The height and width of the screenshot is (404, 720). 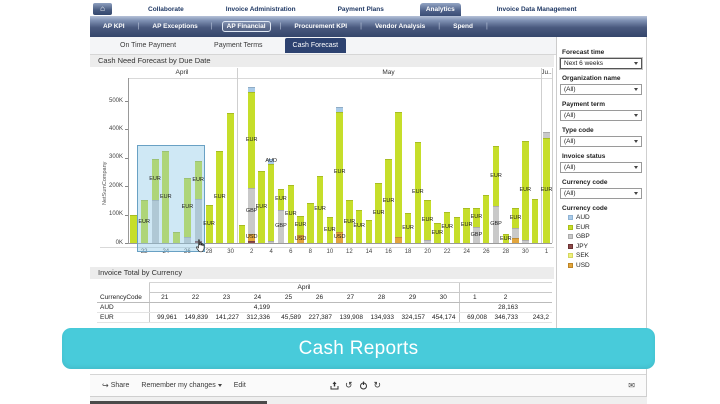 I want to click on filter-dropdown-payment-term: (All), so click(x=601, y=115).